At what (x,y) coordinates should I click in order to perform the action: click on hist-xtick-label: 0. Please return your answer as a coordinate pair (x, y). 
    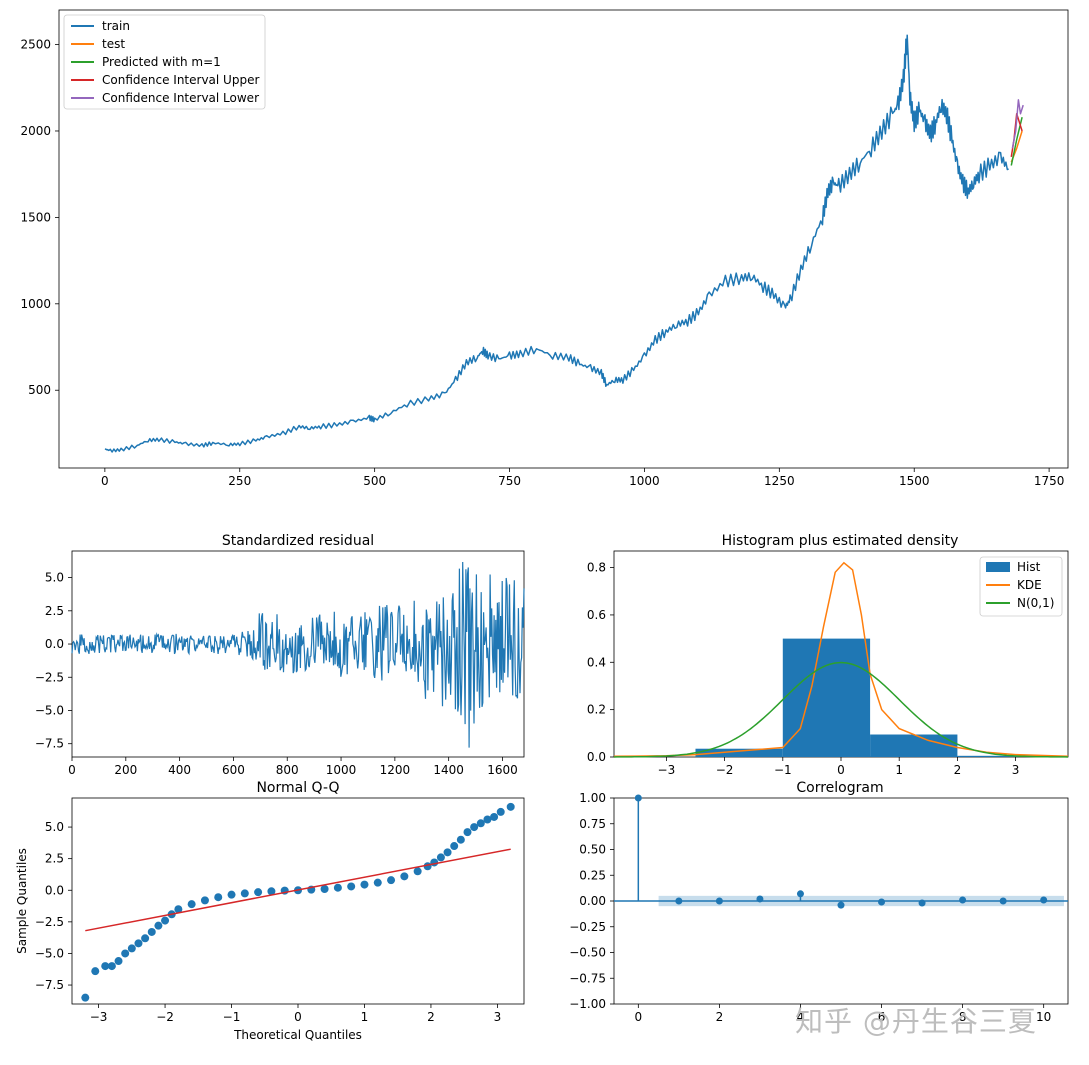
    Looking at the image, I should click on (841, 770).